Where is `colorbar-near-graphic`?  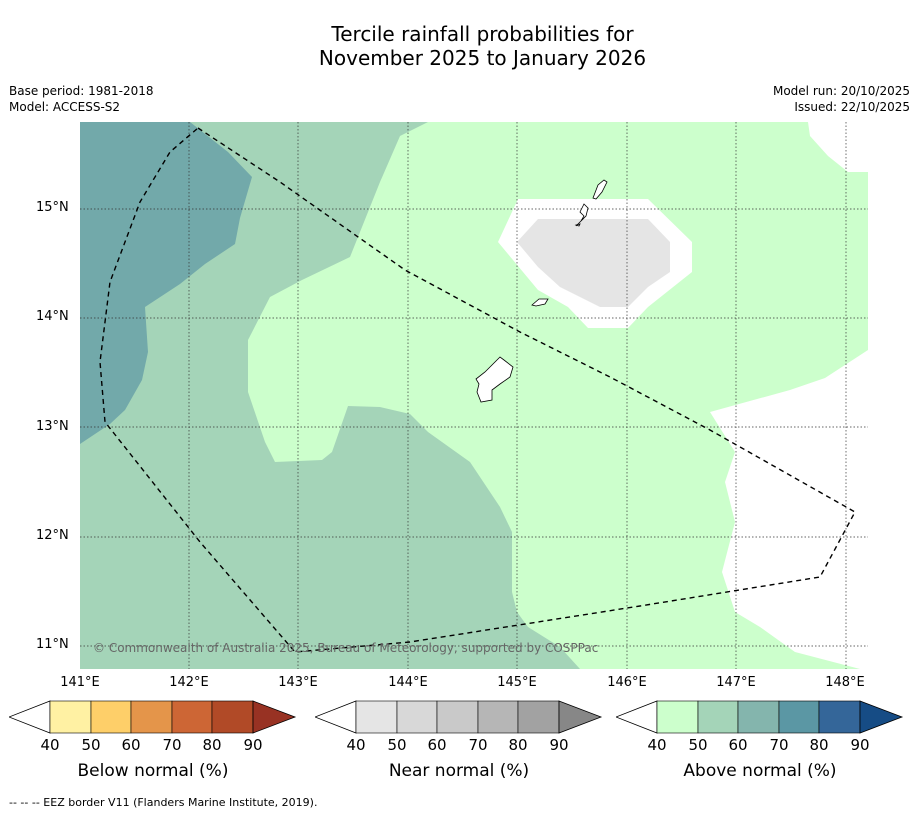
colorbar-near-graphic is located at coordinates (459, 717).